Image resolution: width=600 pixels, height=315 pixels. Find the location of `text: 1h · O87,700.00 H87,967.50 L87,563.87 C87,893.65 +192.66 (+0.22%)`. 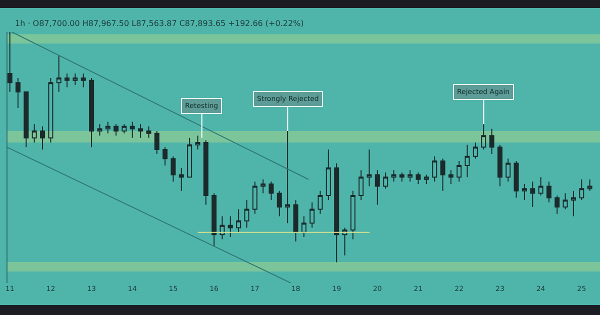

text: 1h · O87,700.00 H87,967.50 L87,563.87 C87,893.65 +192.66 (+0.22%) is located at coordinates (159, 23).